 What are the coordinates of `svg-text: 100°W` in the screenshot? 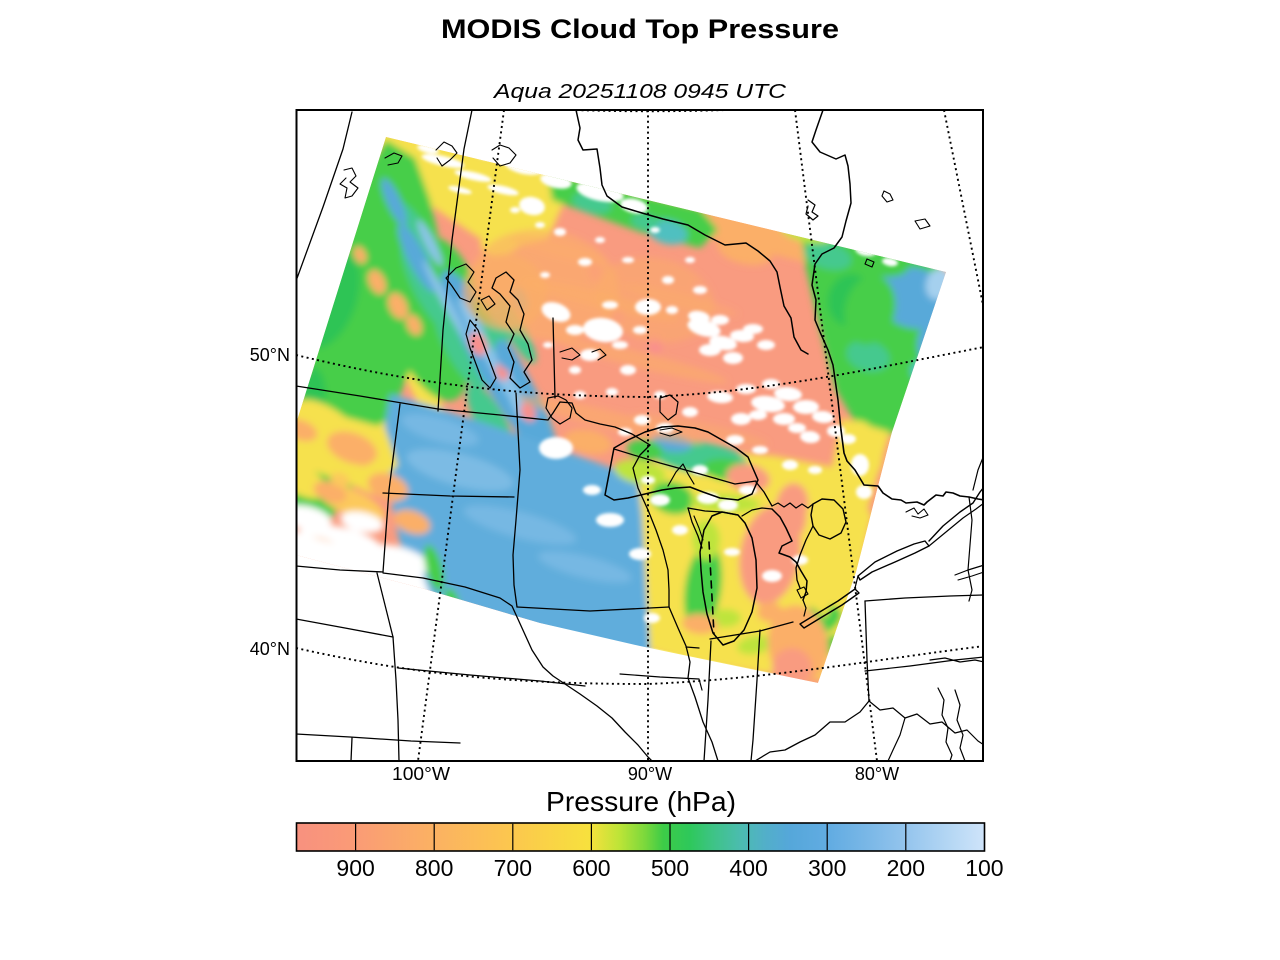 It's located at (421, 774).